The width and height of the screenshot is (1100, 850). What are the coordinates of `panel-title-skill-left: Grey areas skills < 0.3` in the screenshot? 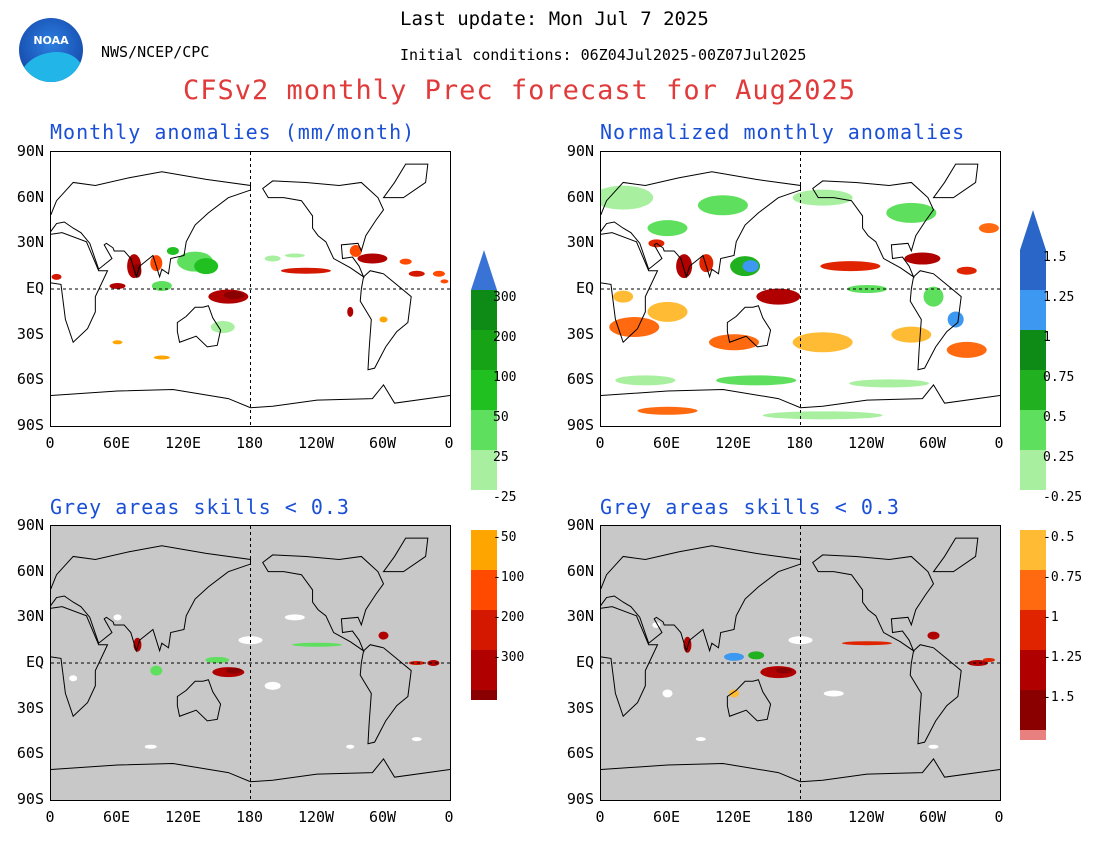 It's located at (200, 507).